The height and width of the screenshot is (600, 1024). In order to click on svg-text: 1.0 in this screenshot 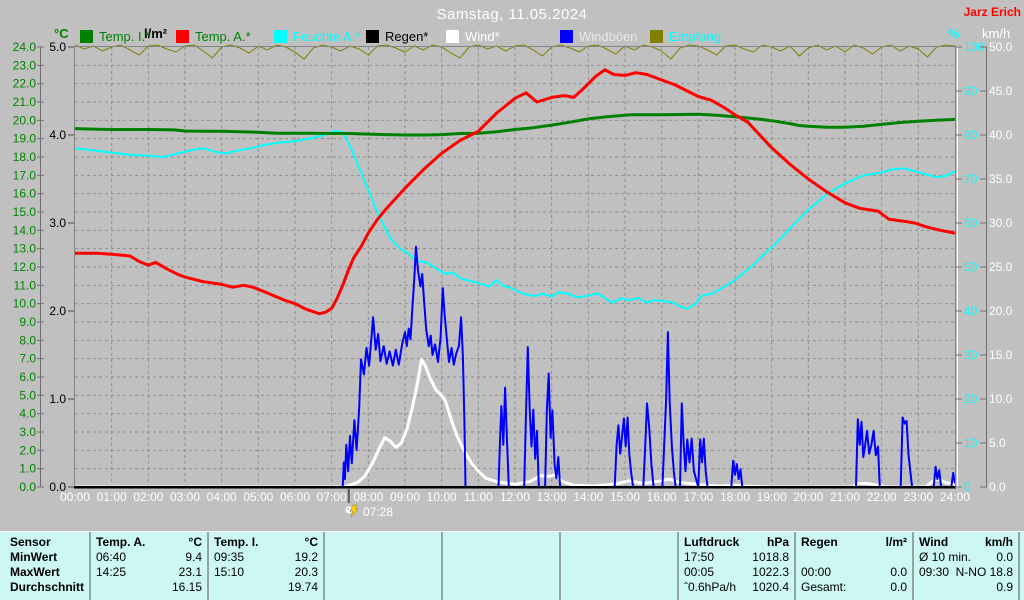, I will do `click(57, 399)`.